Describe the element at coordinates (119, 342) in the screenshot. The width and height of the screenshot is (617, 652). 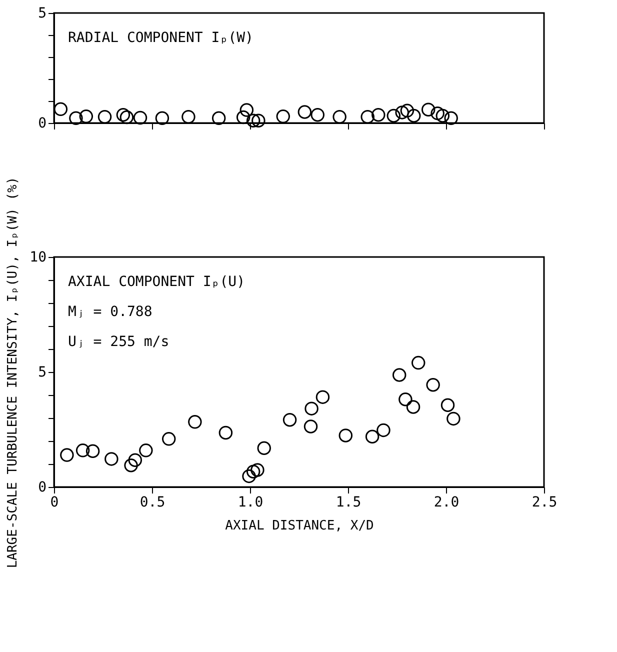
I see `annotation: Uⱼ = 255 m/s` at that location.